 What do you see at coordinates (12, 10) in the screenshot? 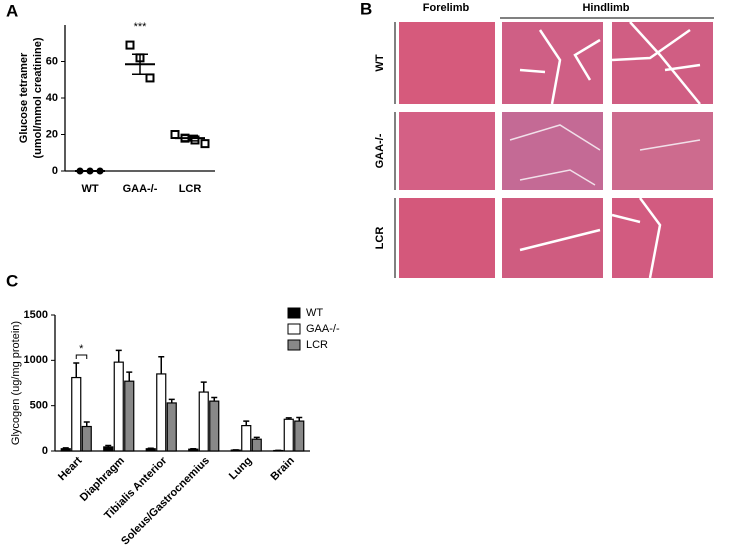
I see `panel-label: A` at bounding box center [12, 10].